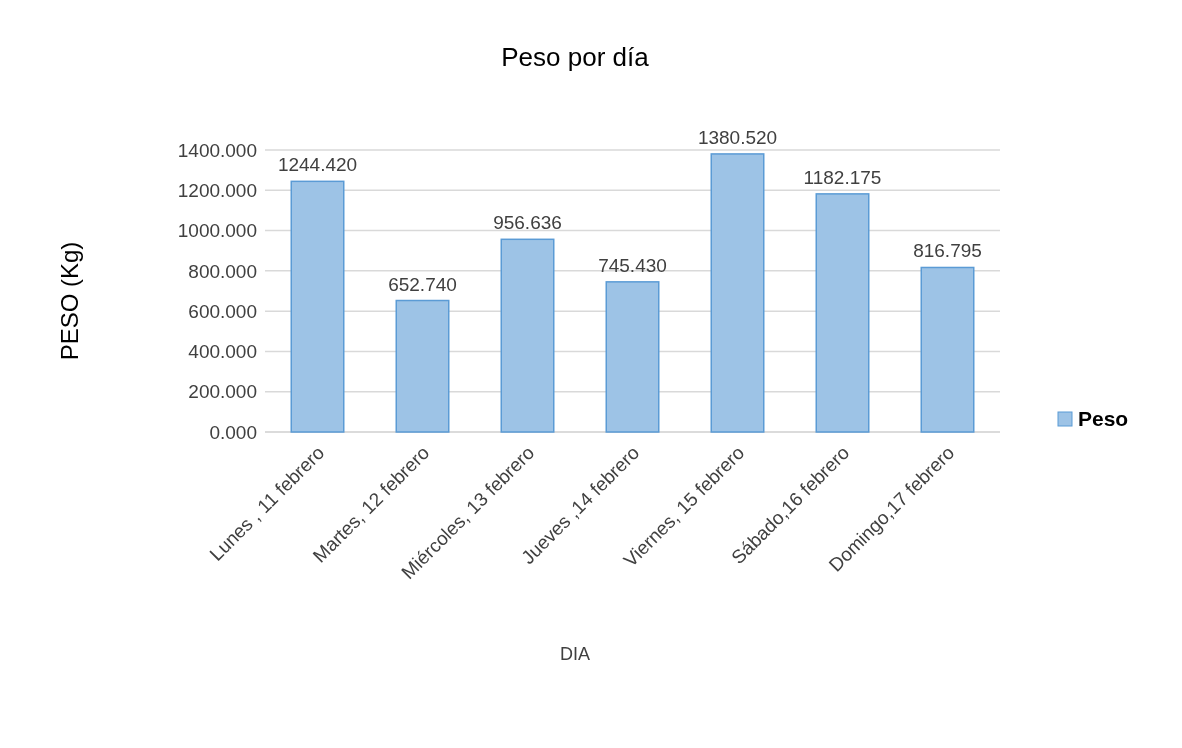 This screenshot has height=748, width=1182. What do you see at coordinates (317, 165) in the screenshot?
I see `data-label: 1244.420` at bounding box center [317, 165].